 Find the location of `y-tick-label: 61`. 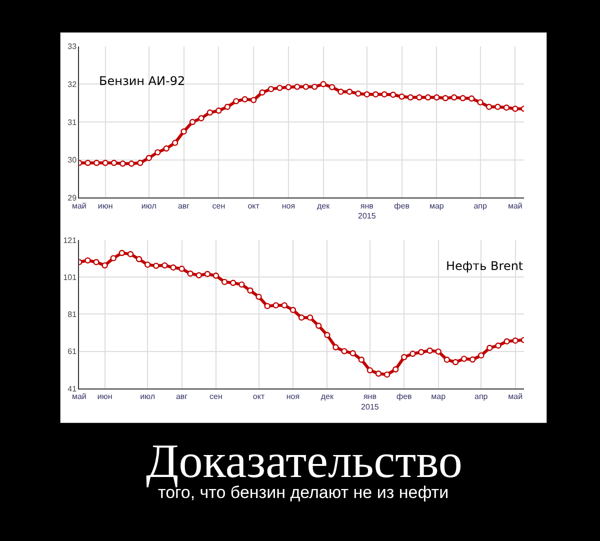

y-tick-label: 61 is located at coordinates (73, 351).